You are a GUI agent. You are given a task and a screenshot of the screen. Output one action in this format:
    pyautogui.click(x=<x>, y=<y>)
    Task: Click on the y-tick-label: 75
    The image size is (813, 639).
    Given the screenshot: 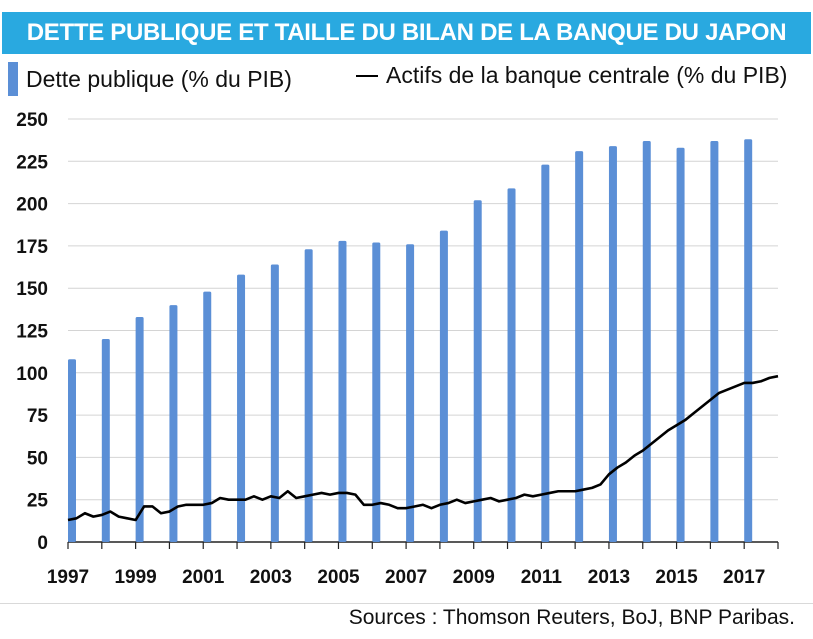 What is the action you would take?
    pyautogui.click(x=38, y=416)
    